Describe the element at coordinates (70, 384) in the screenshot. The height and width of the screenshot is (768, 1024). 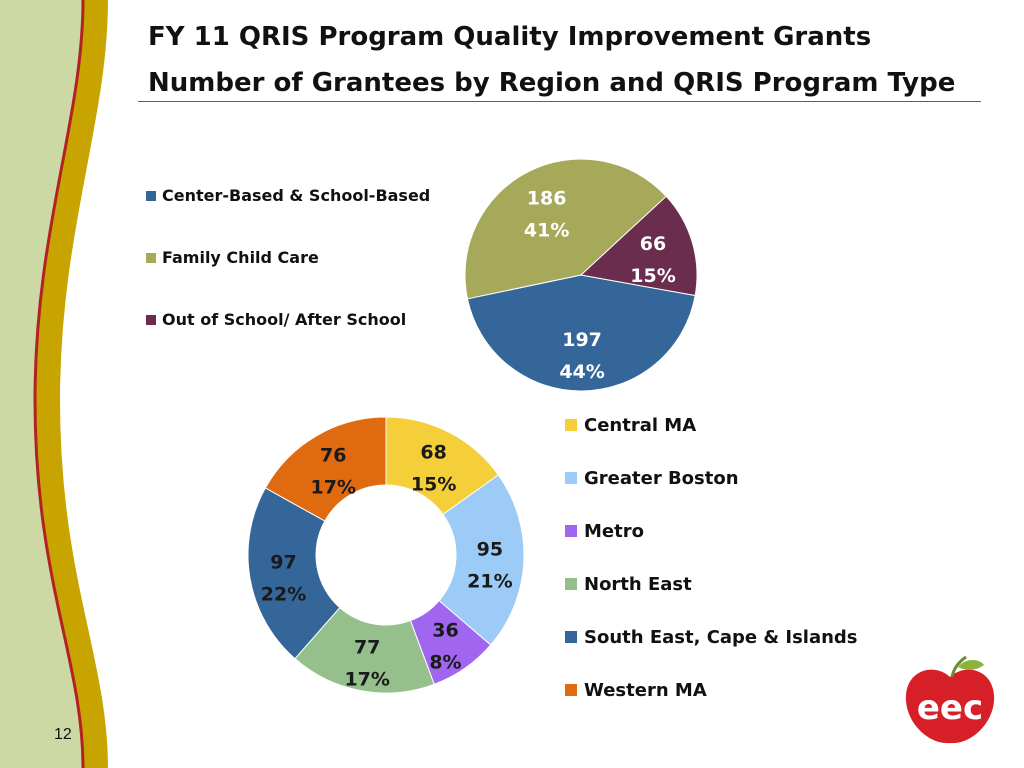
I see `decorative-wave` at that location.